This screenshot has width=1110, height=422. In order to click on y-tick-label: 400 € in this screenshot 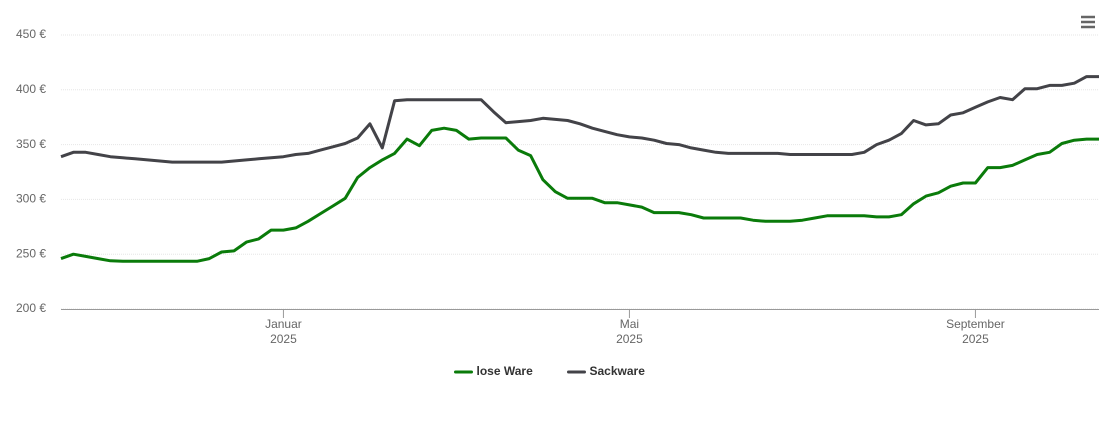, I will do `click(31, 89)`.